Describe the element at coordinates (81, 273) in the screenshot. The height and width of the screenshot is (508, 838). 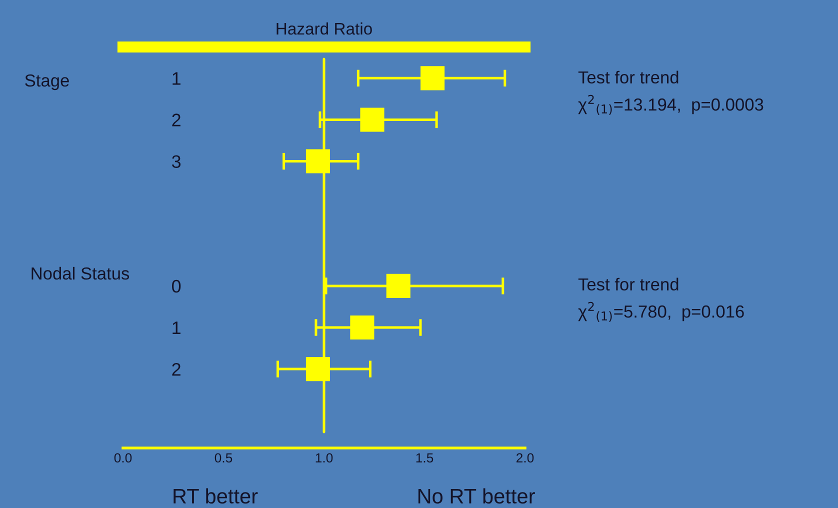
I see `annotation: Nodal Status` at that location.